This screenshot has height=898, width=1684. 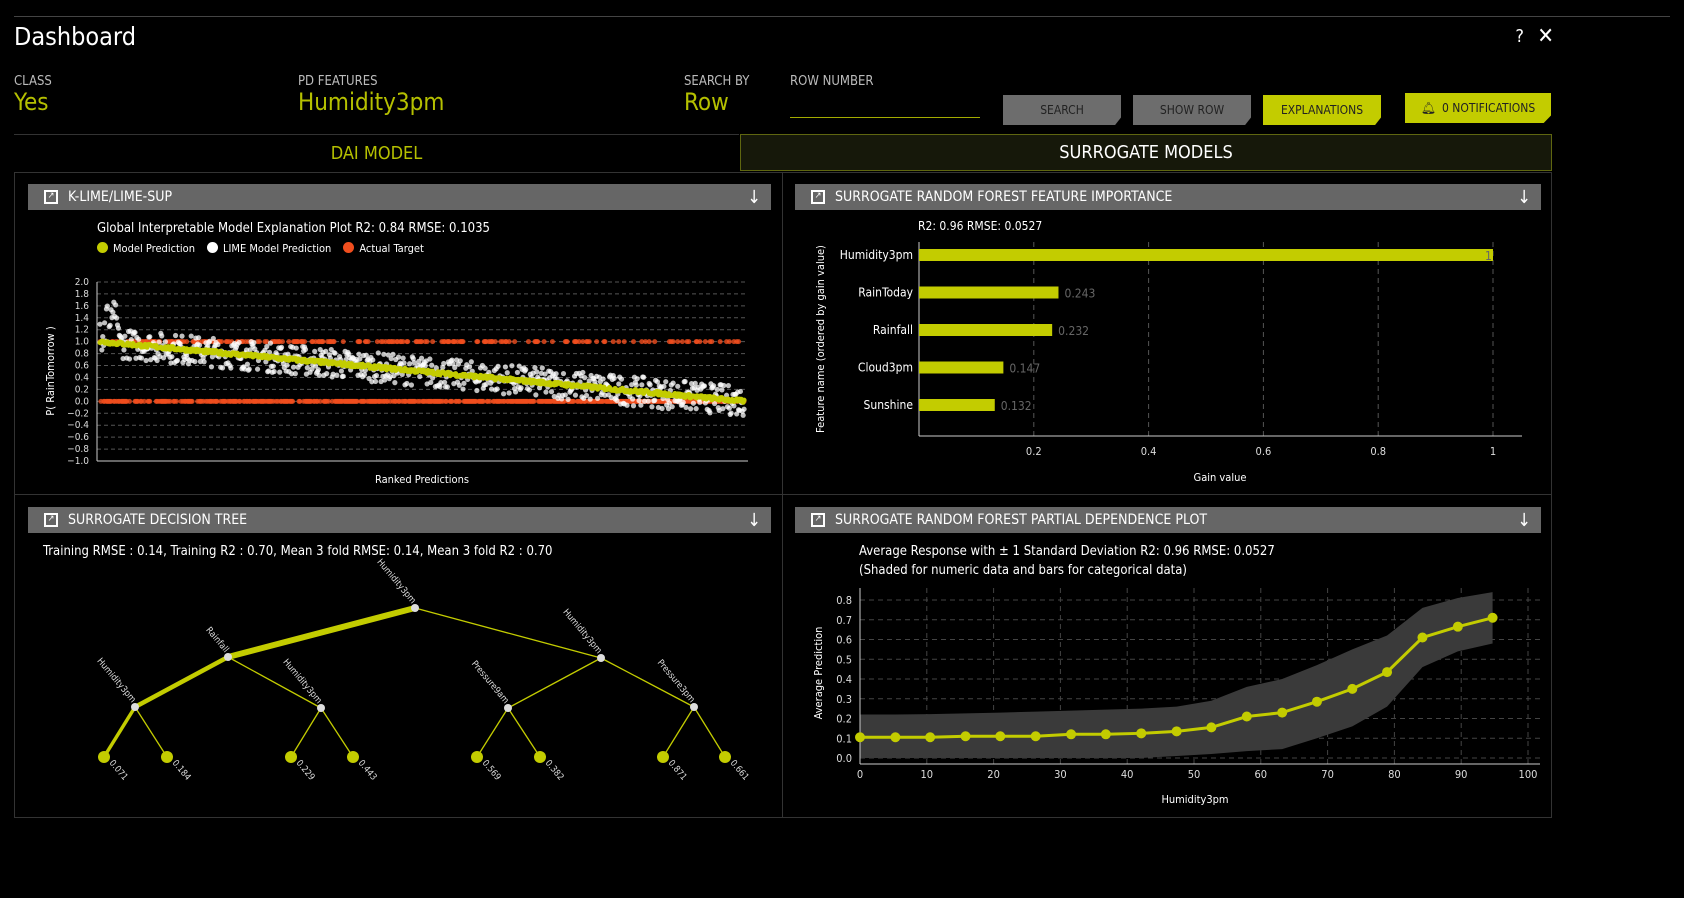 What do you see at coordinates (832, 81) in the screenshot?
I see `row-number-label: ROW NUMBER` at bounding box center [832, 81].